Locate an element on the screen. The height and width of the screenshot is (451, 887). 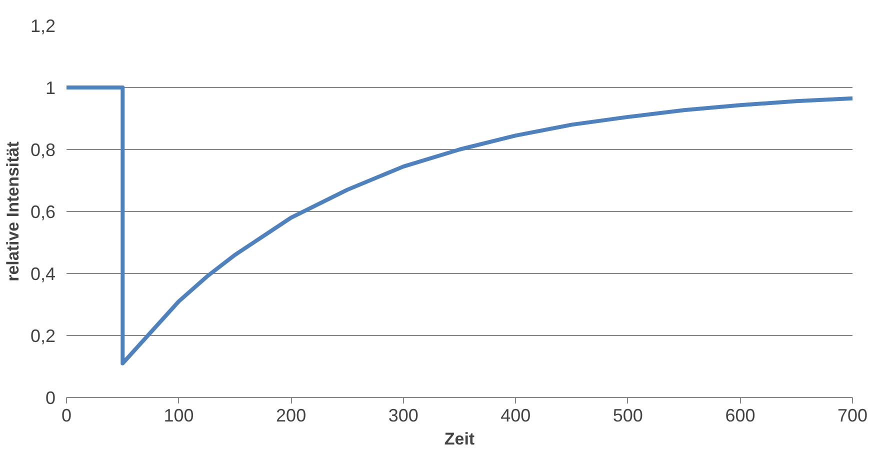
y-tick-label: 0,2 is located at coordinates (43, 336).